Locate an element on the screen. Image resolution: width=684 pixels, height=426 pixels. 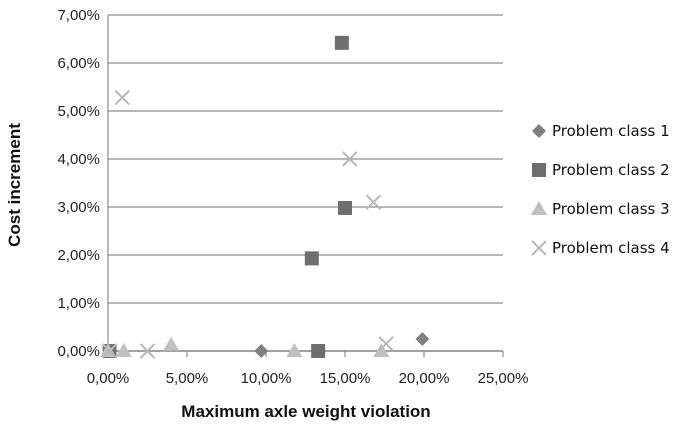
x-tick-label: 20,00% is located at coordinates (424, 378).